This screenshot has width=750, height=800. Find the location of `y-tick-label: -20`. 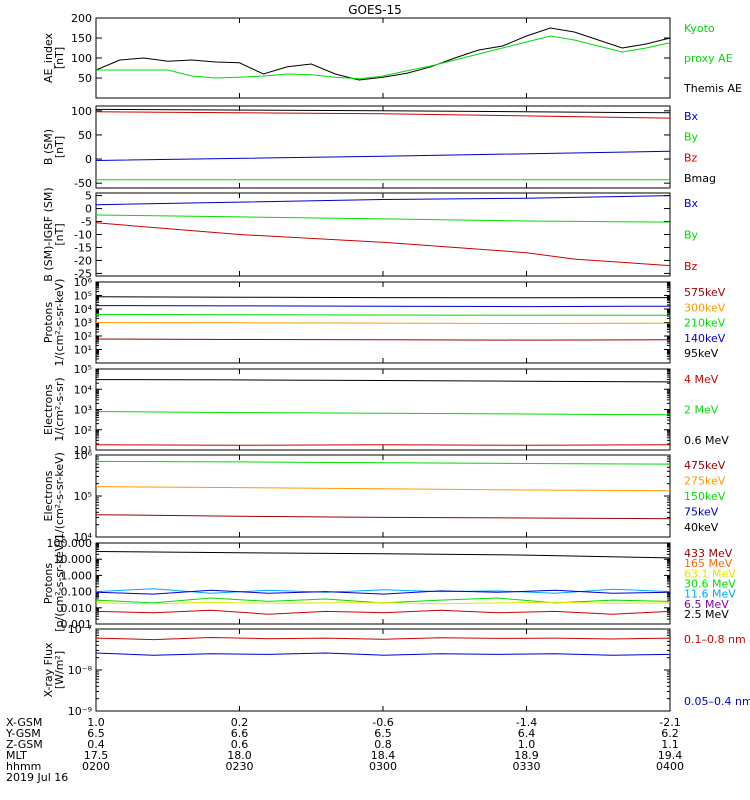

y-tick-label: -20 is located at coordinates (83, 260).